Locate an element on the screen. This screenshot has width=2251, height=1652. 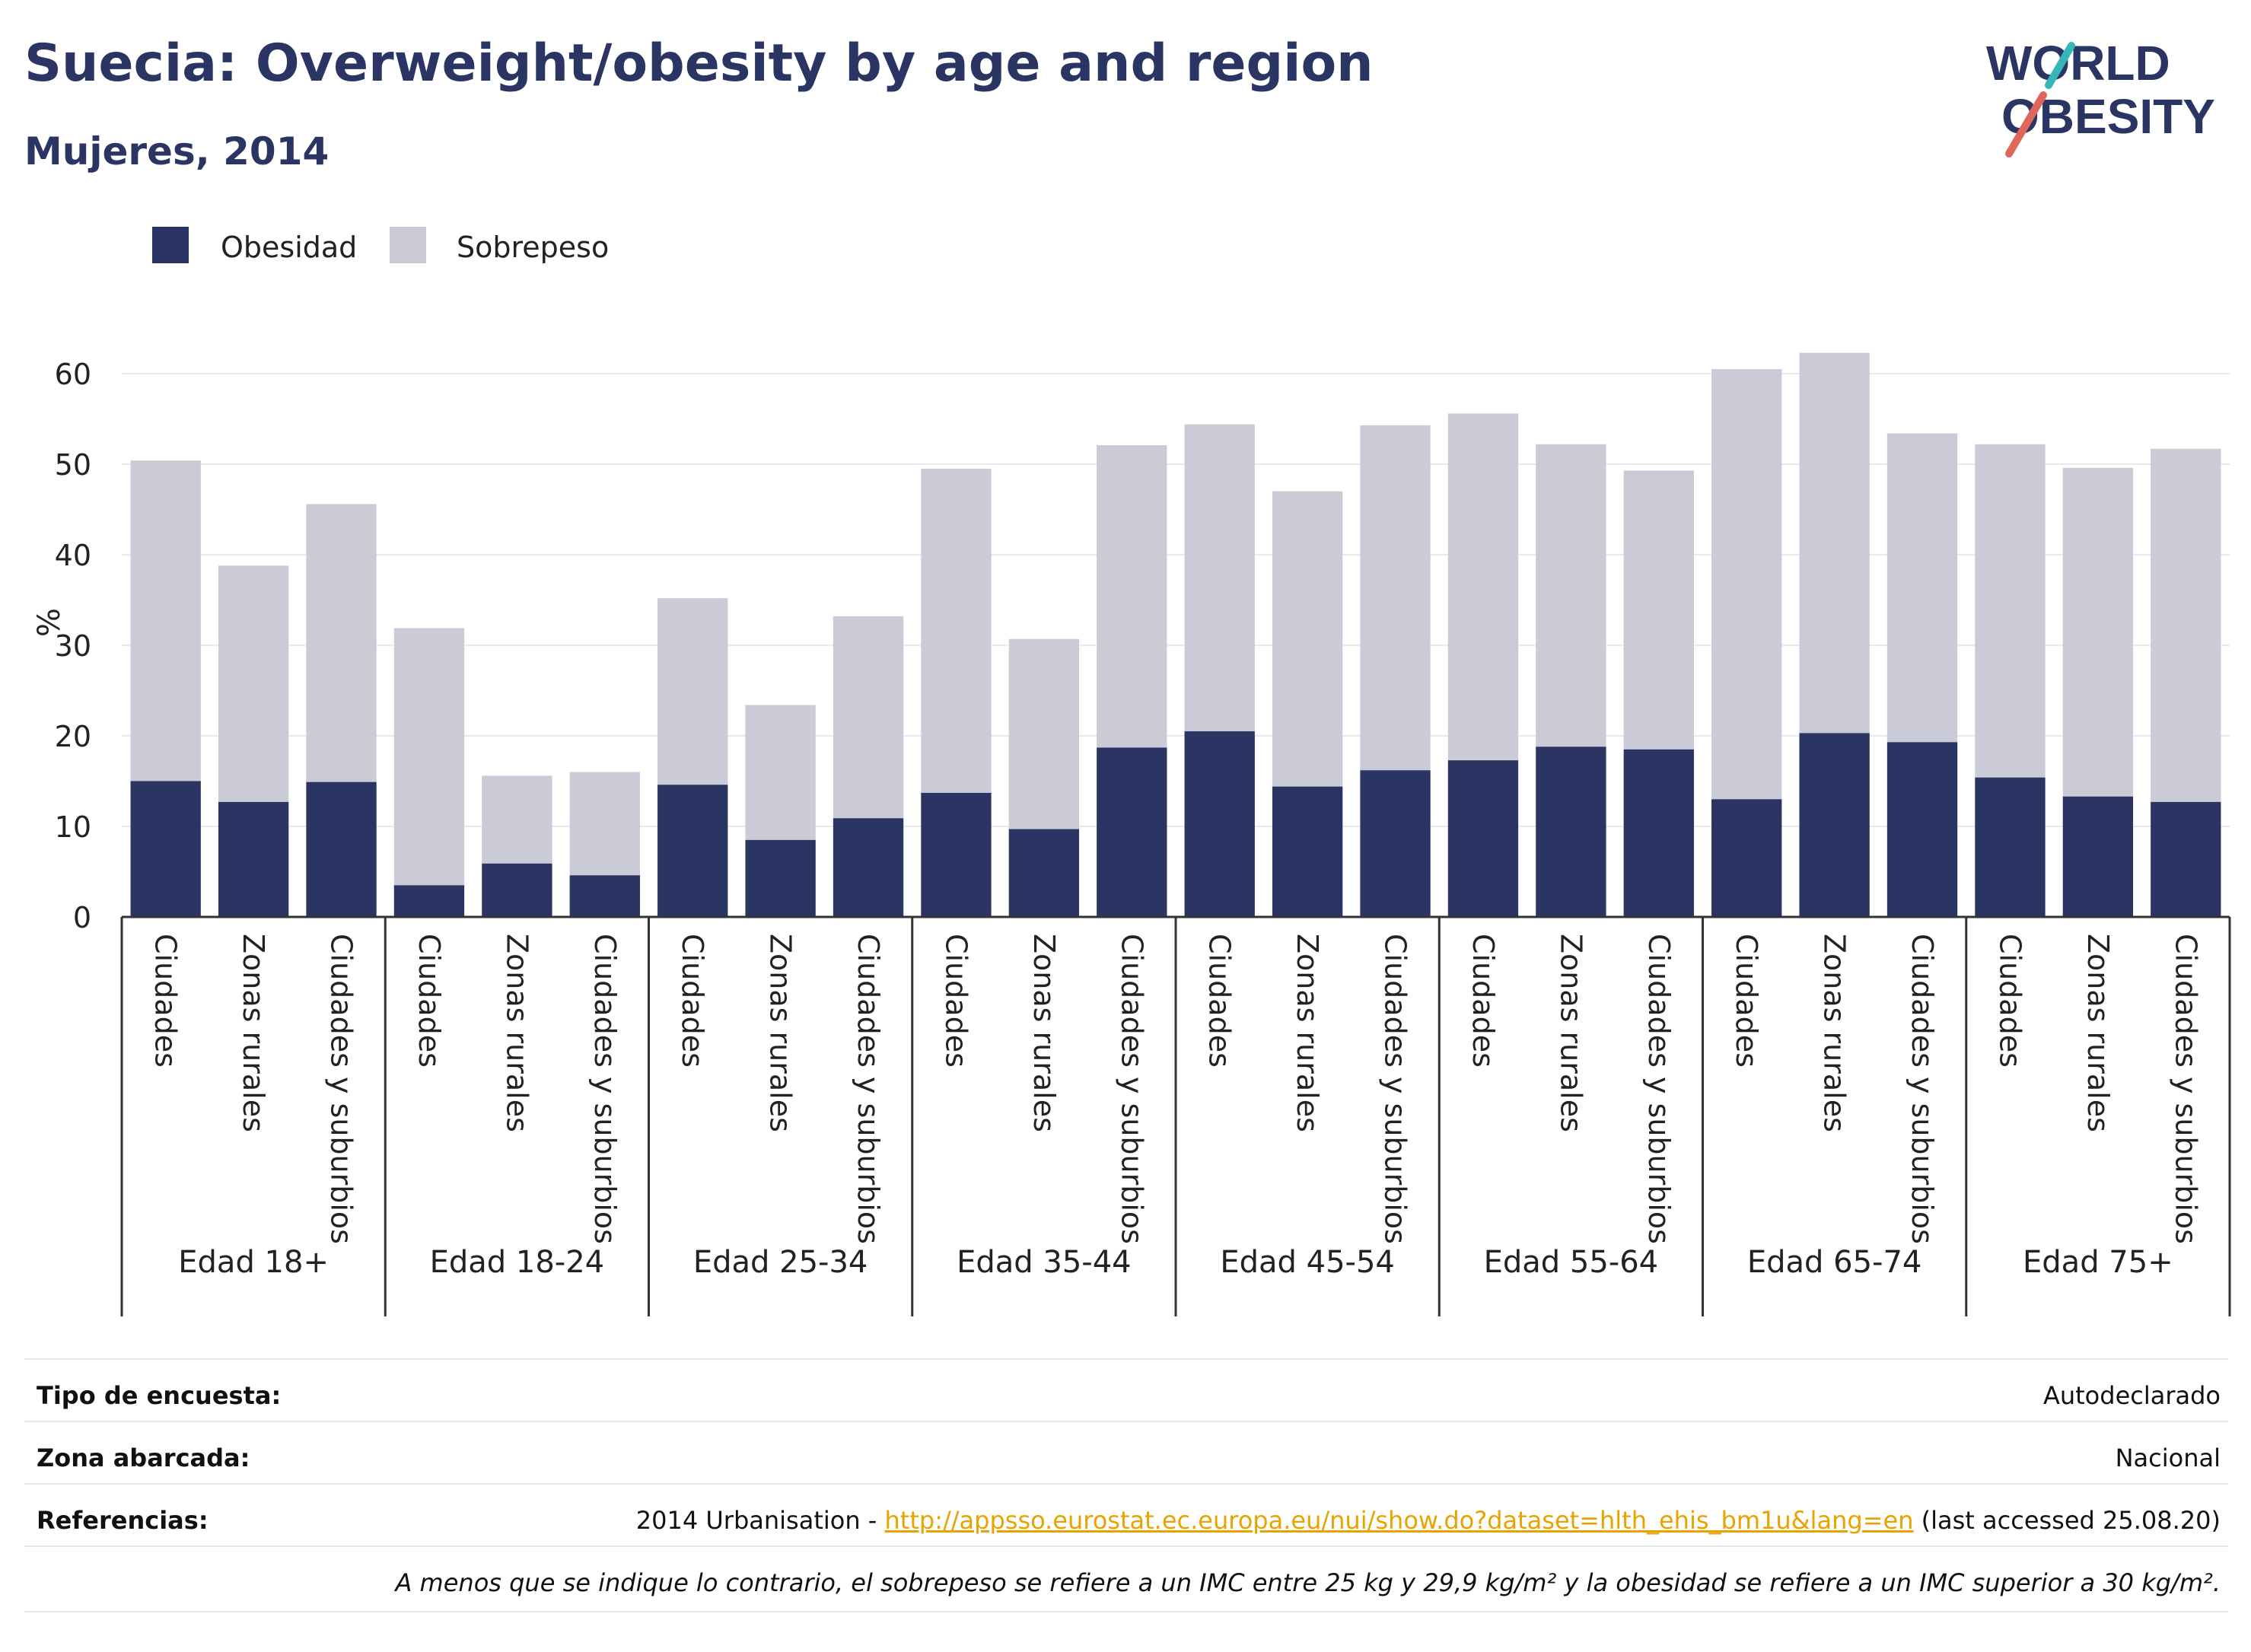
references-suffix: (last accessed 25.08.20) is located at coordinates (2067, 1520).